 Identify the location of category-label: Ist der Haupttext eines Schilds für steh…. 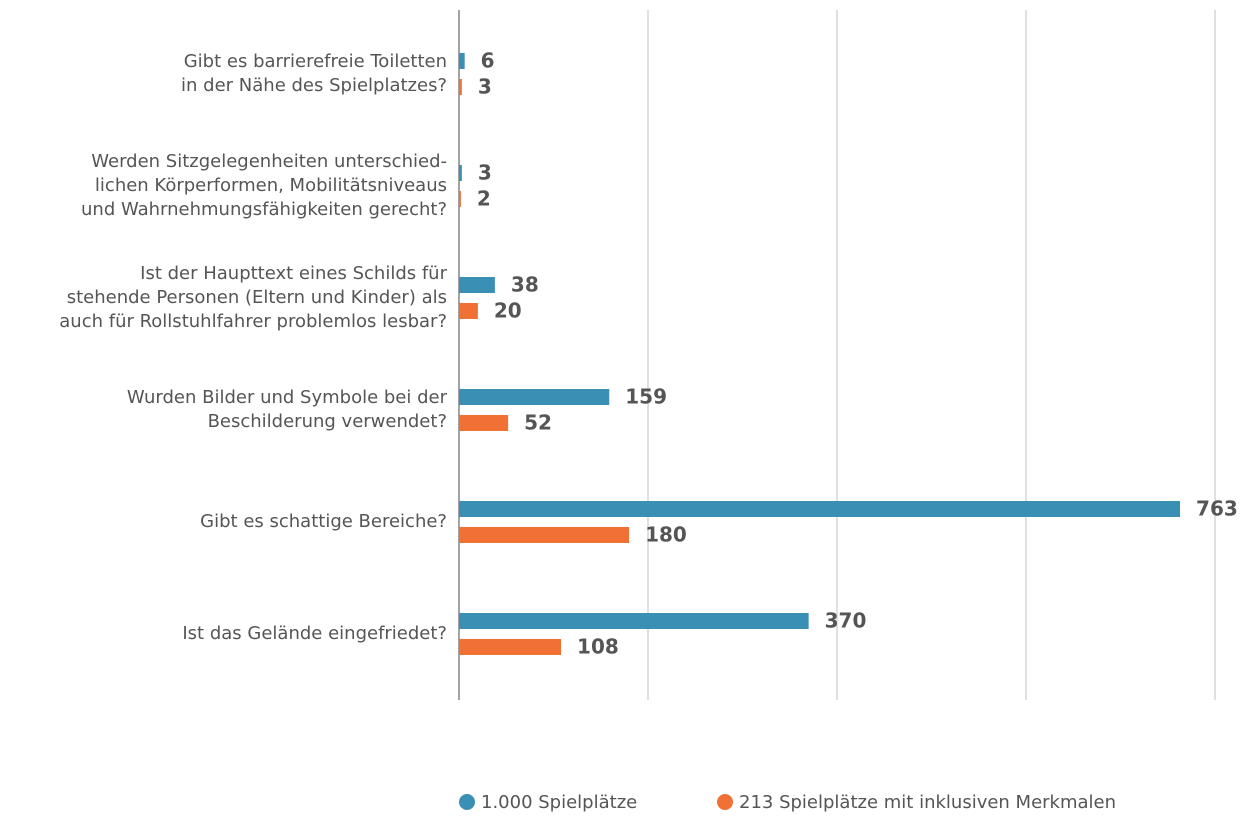
(253, 297).